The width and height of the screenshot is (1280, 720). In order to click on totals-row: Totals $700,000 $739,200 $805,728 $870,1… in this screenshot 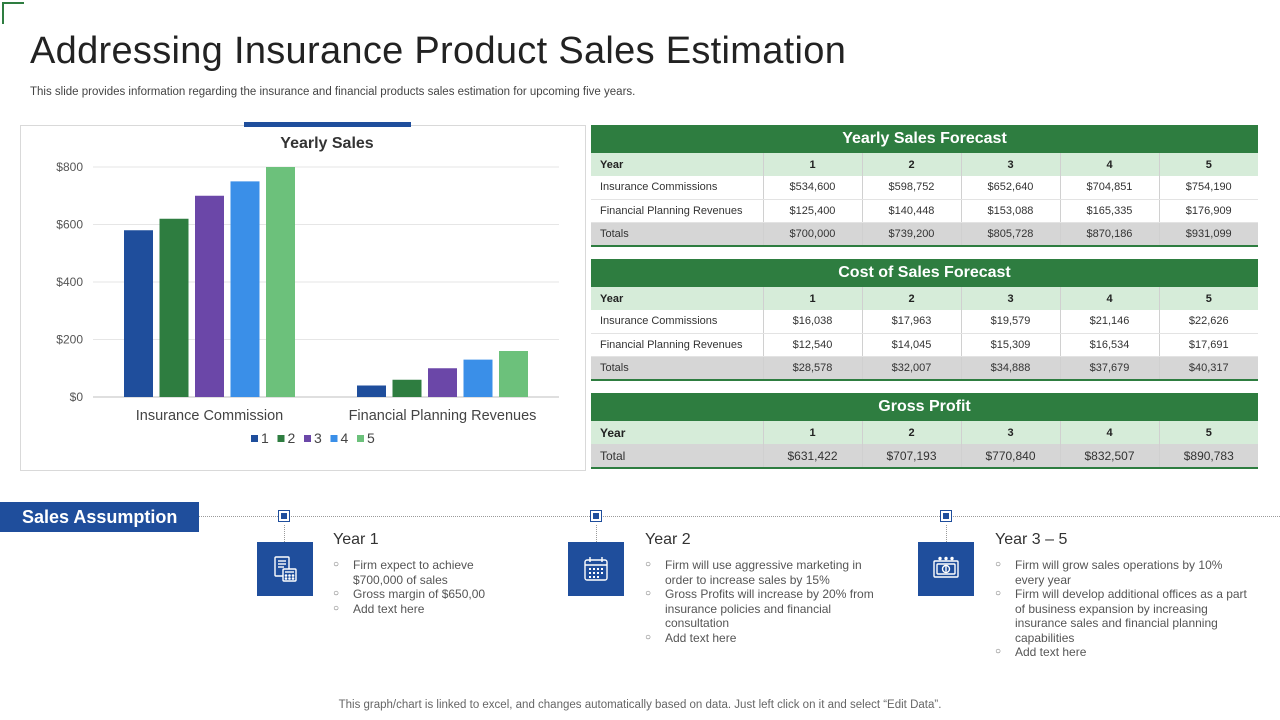, I will do `click(924, 233)`.